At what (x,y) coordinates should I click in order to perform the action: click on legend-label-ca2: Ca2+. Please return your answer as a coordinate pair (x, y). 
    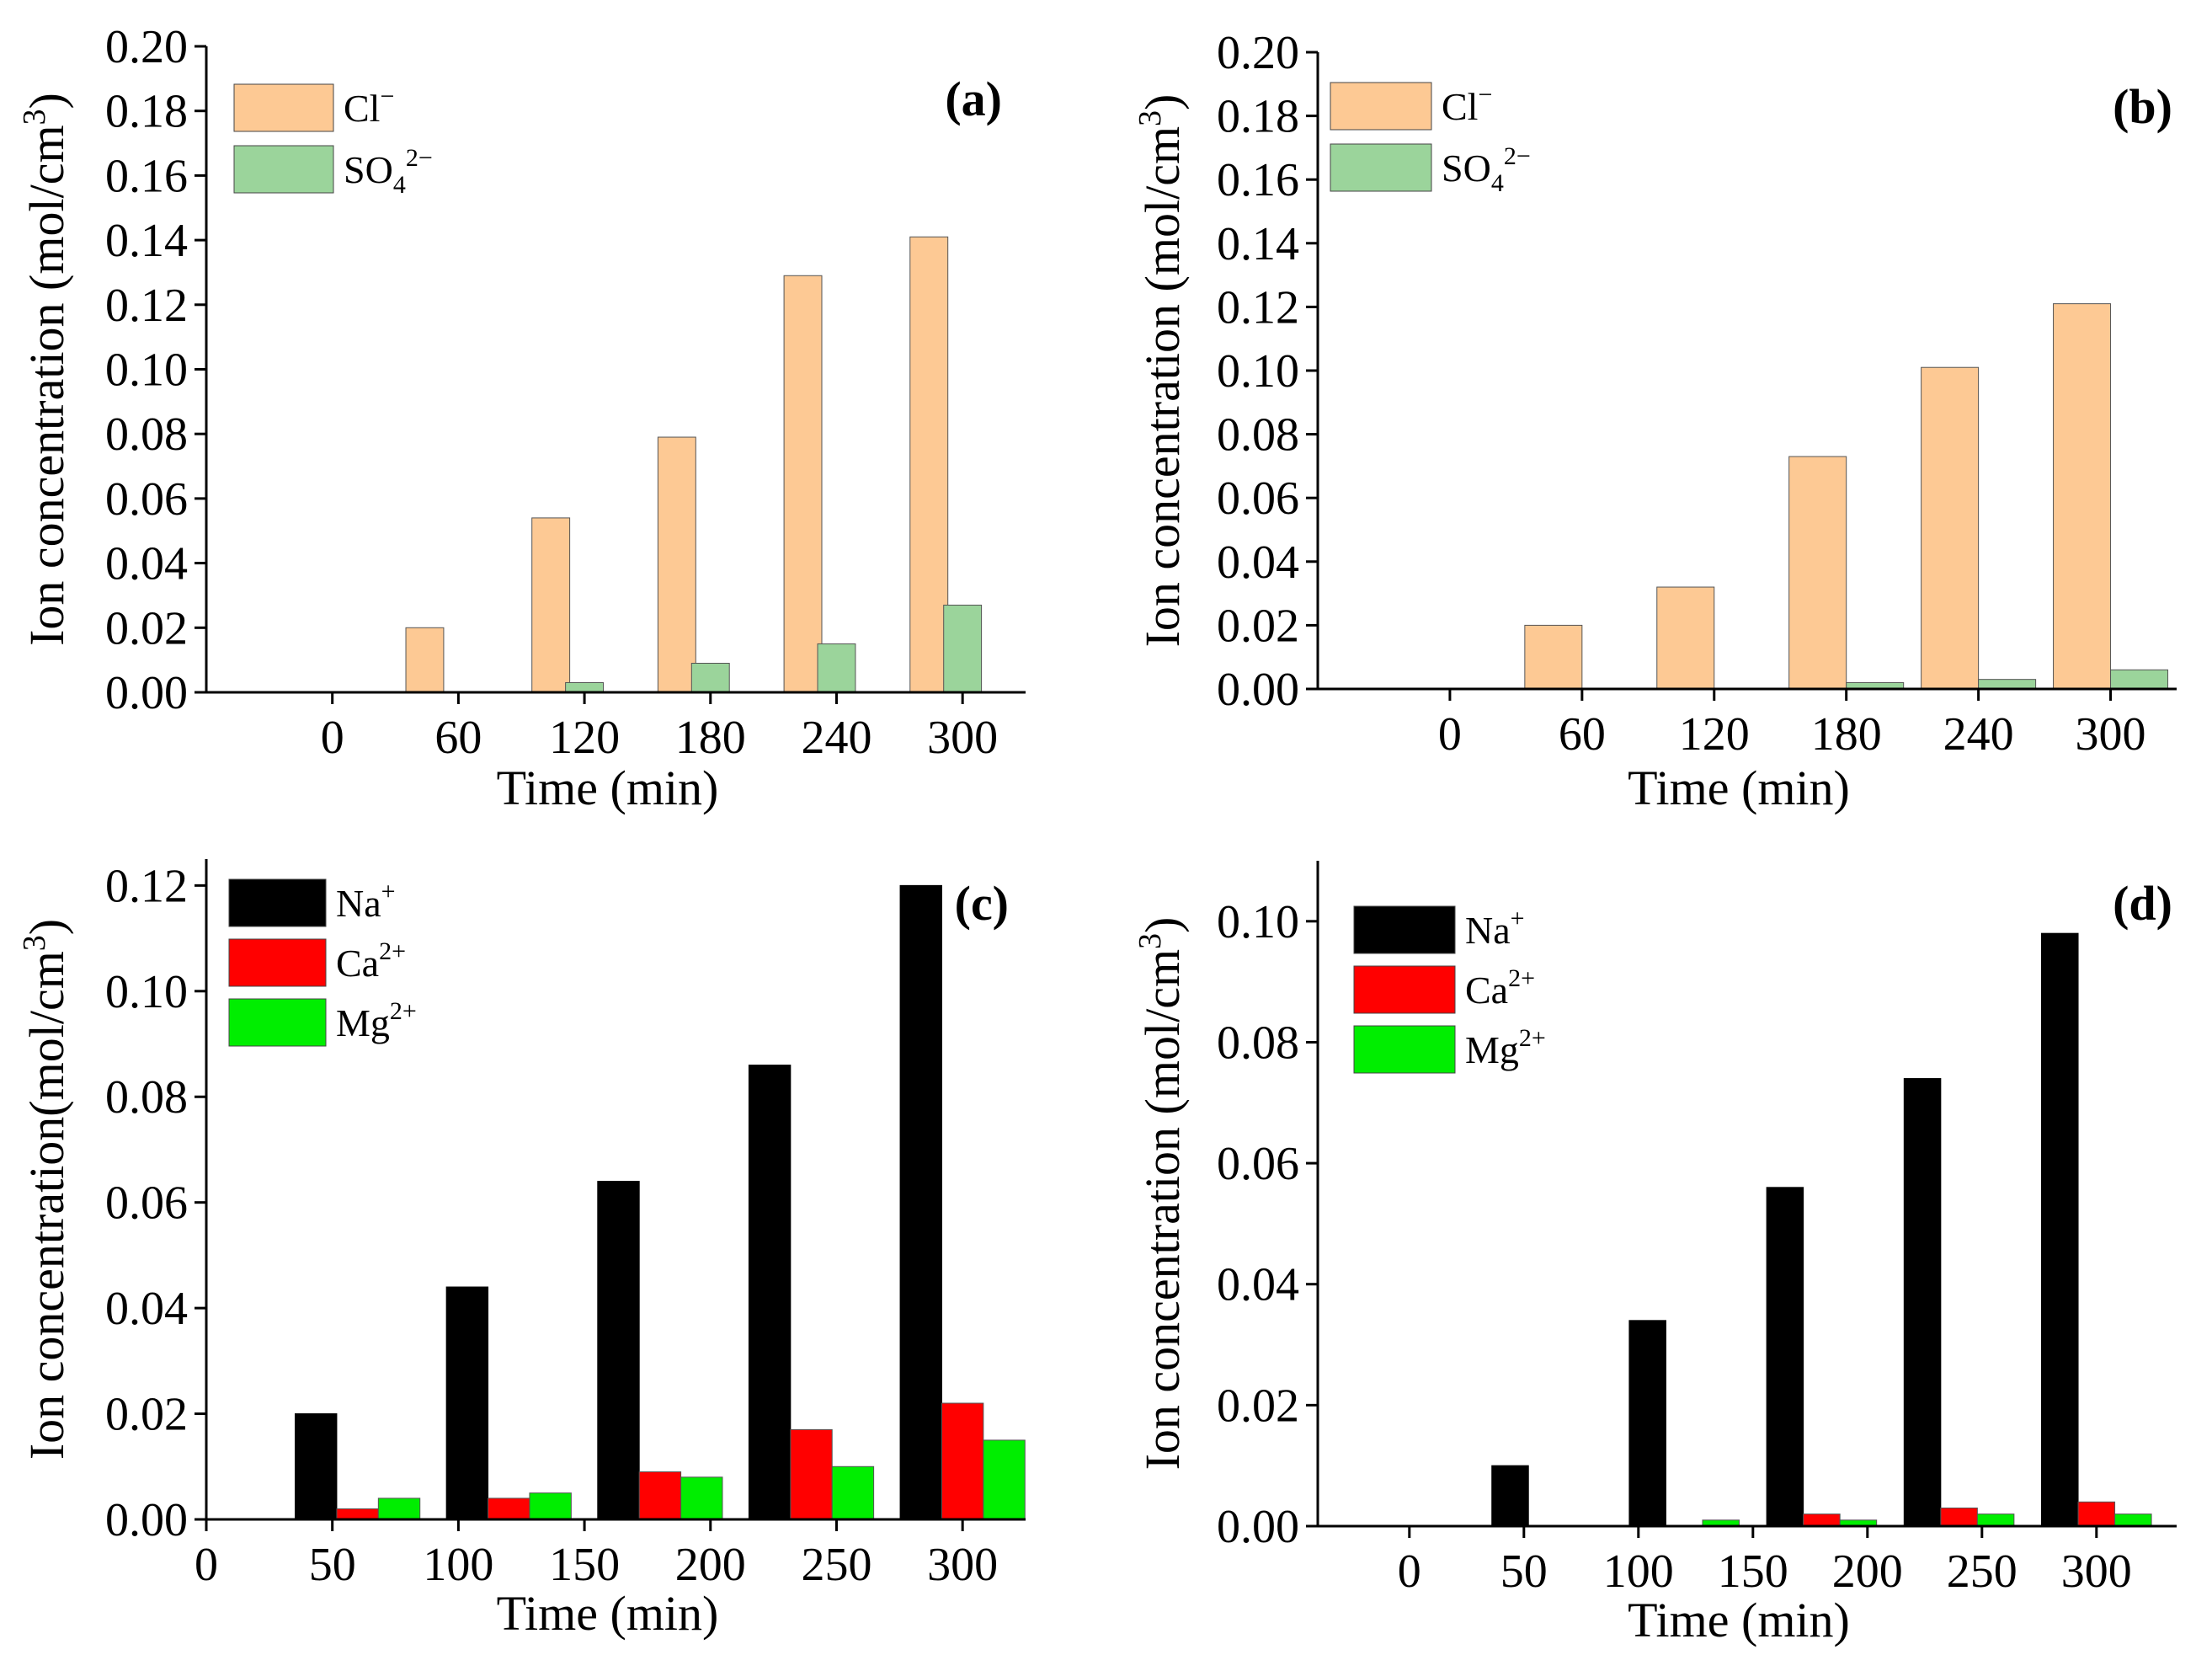
    Looking at the image, I should click on (371, 961).